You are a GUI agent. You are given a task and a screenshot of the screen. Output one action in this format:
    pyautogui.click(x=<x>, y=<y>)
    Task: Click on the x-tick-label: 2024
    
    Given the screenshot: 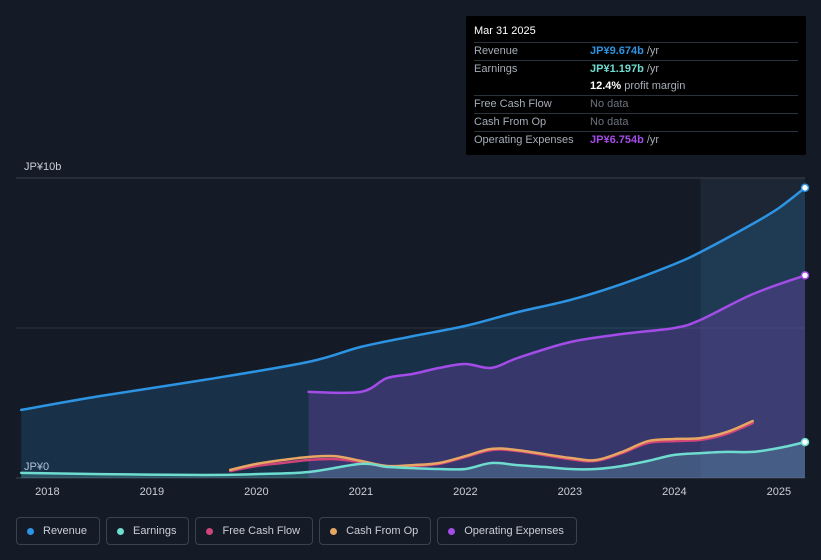 What is the action you would take?
    pyautogui.click(x=674, y=492)
    